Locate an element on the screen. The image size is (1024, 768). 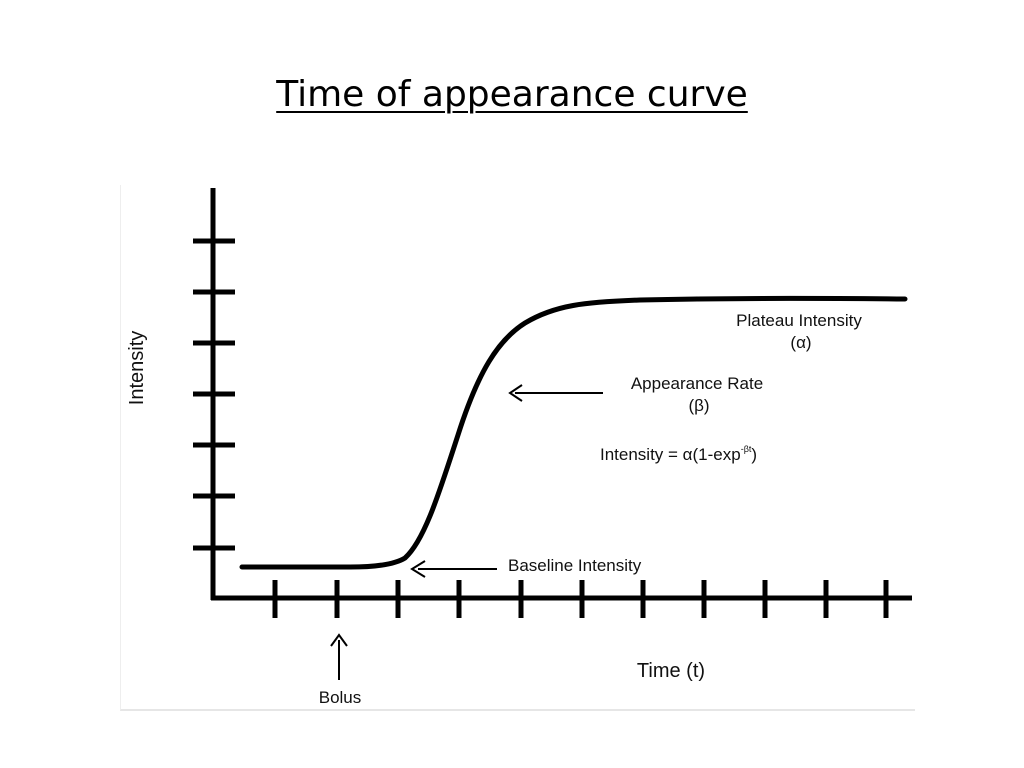
equation: Intensity = α(1-exp-βt) is located at coordinates (678, 454).